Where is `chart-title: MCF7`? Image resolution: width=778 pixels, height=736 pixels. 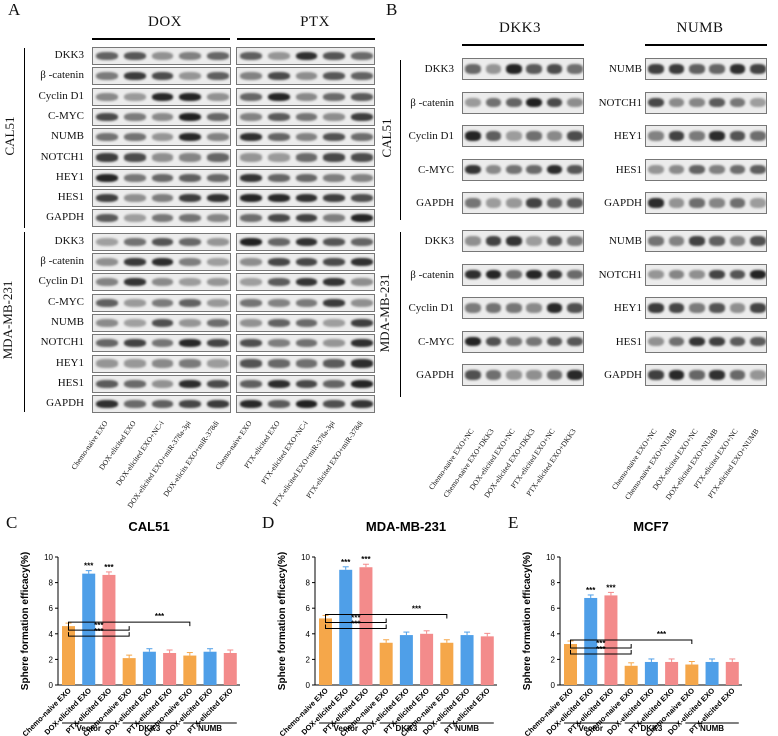
chart-title: MCF7 is located at coordinates (650, 526).